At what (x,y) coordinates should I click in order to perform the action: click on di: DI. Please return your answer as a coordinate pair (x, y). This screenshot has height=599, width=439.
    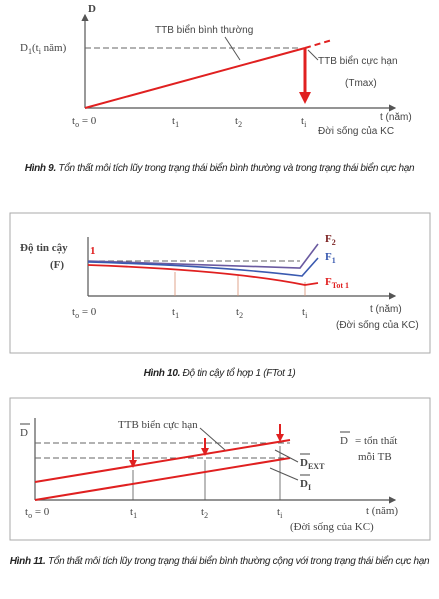
    Looking at the image, I should click on (305, 485).